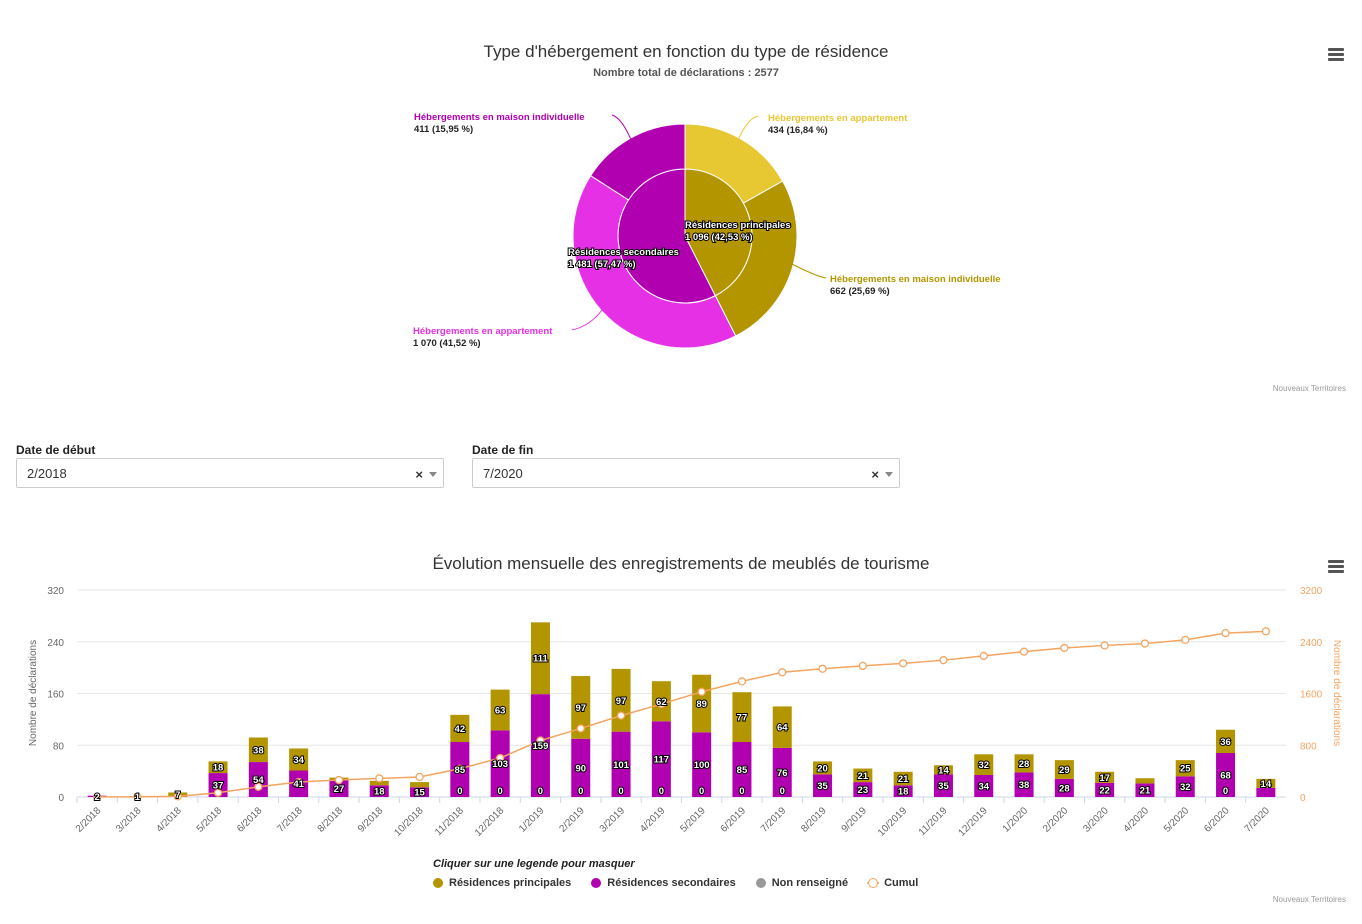  What do you see at coordinates (801, 883) in the screenshot?
I see `legend-item: Non renseigné` at bounding box center [801, 883].